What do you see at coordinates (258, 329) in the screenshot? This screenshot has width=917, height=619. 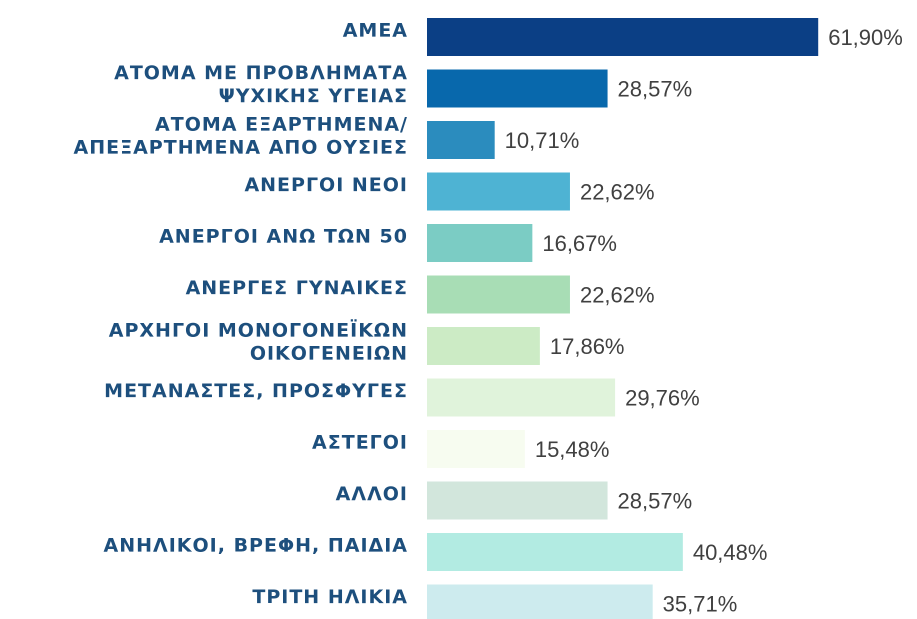 I see `category-line: ΑΡΧΗΓΟΙ ΜΟΝΟΓΟΝΕΪΚΩΝ` at bounding box center [258, 329].